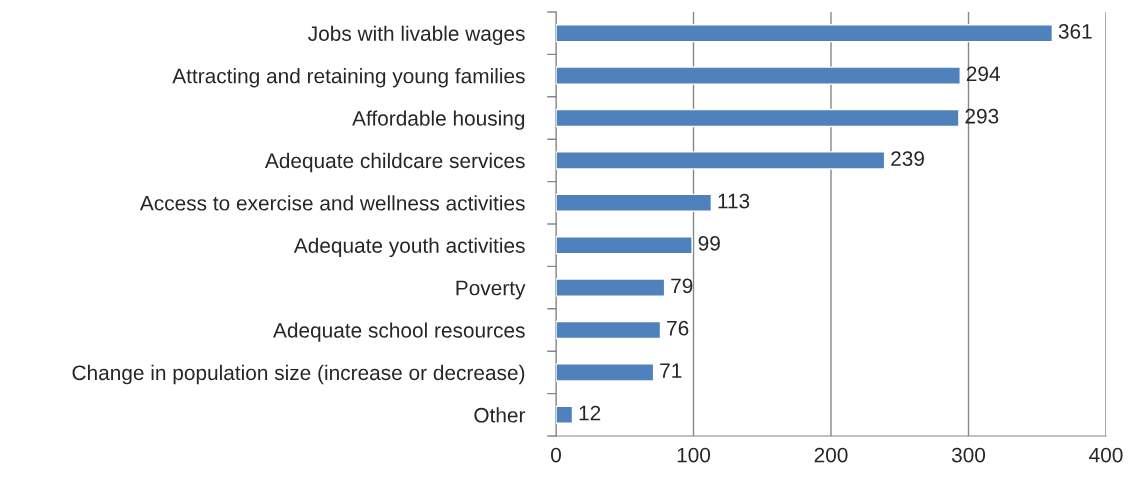  What do you see at coordinates (348, 78) in the screenshot?
I see `y-tick-label: Attracting and retaining young families` at bounding box center [348, 78].